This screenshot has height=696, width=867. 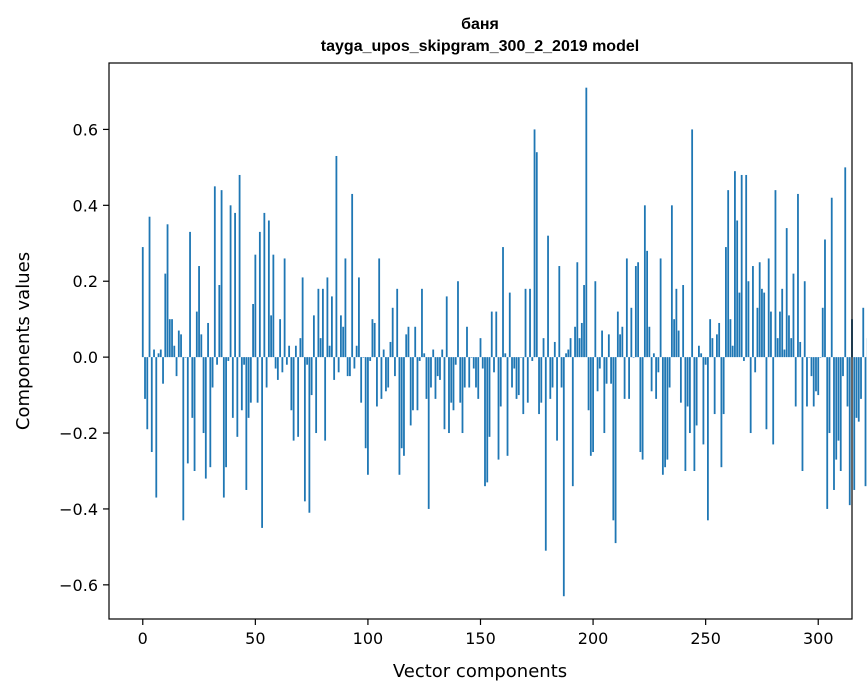 I want to click on x-axis-ticks: 0 50 100 150 200 250 300, so click(x=486, y=633).